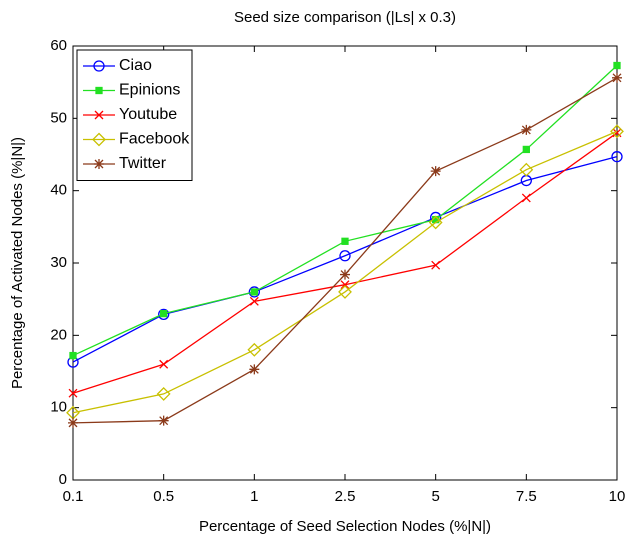  Describe the element at coordinates (345, 496) in the screenshot. I see `x-tick-label: 2.5` at that location.